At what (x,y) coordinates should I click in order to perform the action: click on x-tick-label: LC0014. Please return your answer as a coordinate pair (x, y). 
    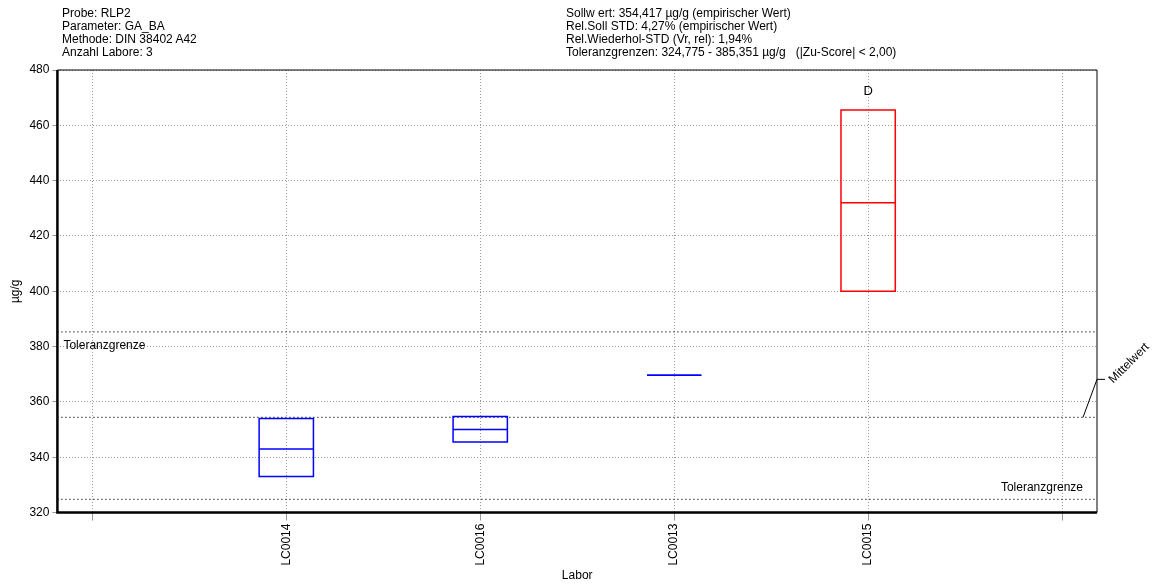
    Looking at the image, I should click on (285, 544).